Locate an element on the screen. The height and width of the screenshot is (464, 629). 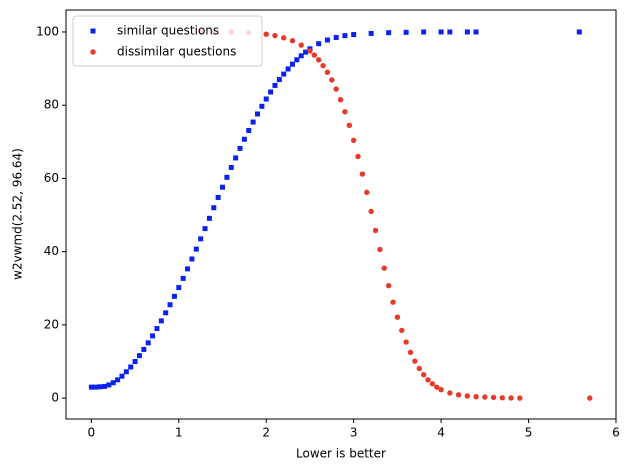
y-tick-label: 20 is located at coordinates (51, 324).